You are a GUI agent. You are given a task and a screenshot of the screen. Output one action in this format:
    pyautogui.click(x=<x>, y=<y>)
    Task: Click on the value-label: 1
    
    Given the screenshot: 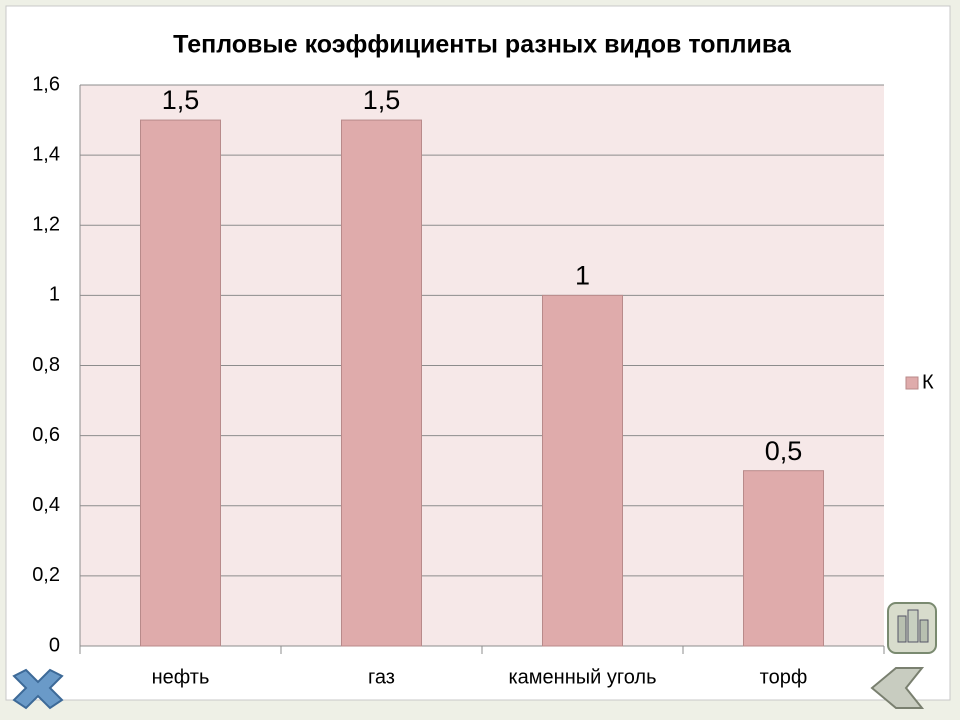 What is the action you would take?
    pyautogui.click(x=582, y=276)
    